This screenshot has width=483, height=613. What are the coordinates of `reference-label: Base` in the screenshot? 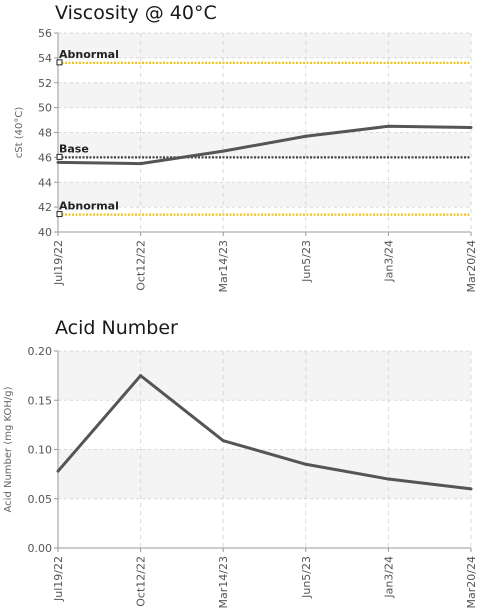 It's located at (74, 148).